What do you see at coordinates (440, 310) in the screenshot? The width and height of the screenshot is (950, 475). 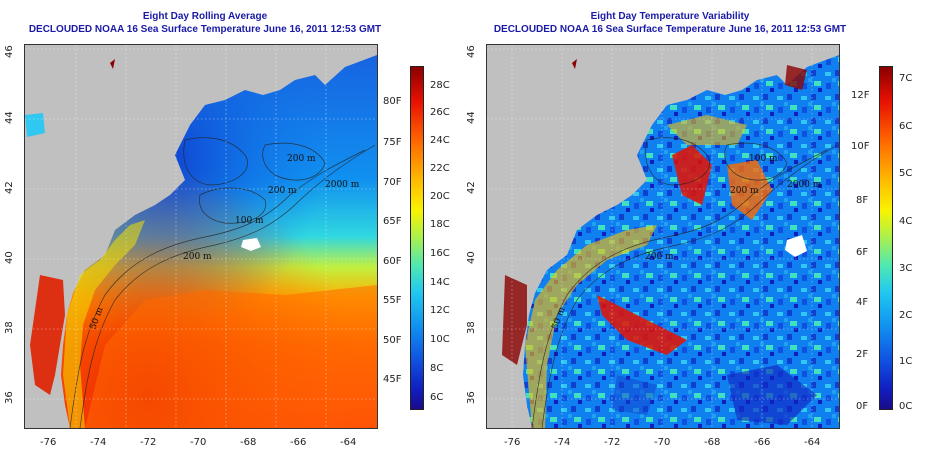 I see `celsius-label: 12C` at bounding box center [440, 310].